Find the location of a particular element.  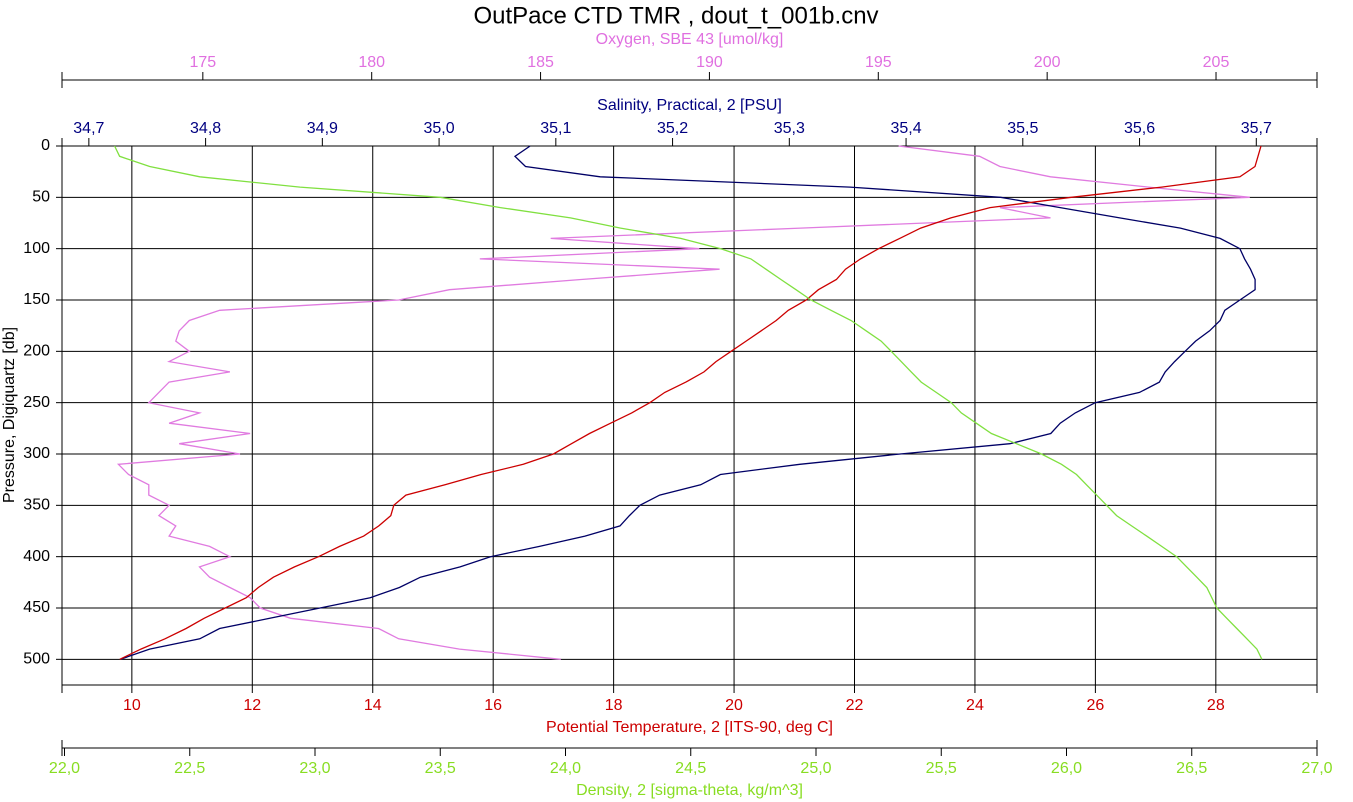

y-tick-label: 500 is located at coordinates (36, 659).